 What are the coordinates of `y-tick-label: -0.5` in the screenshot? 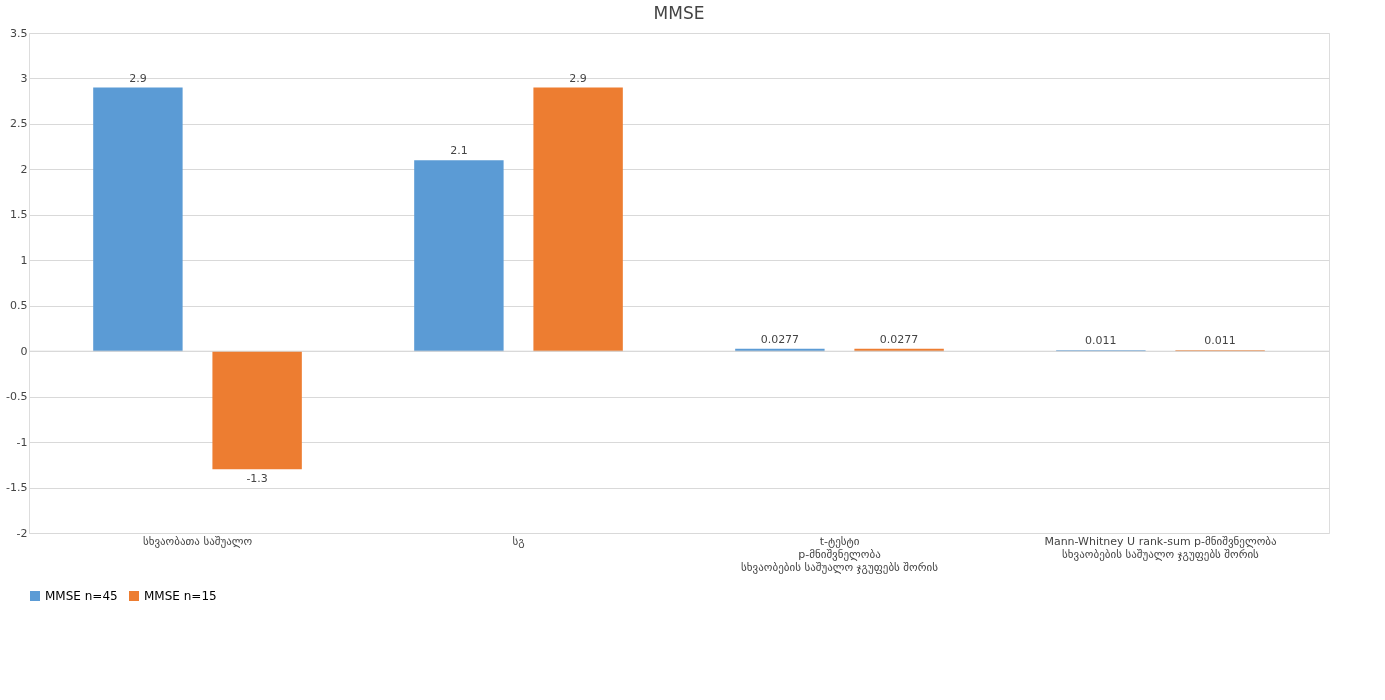 It's located at (17, 397).